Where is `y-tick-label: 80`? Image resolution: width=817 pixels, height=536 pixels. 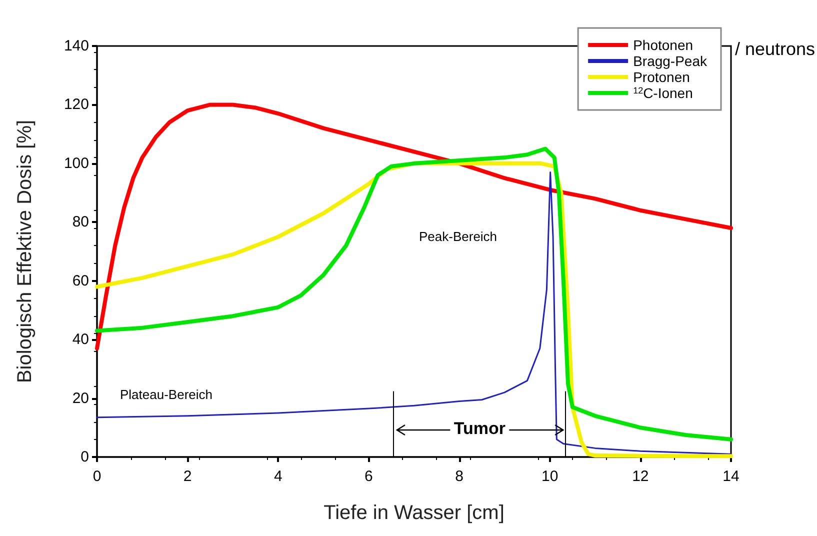 y-tick-label: 80 is located at coordinates (80, 222).